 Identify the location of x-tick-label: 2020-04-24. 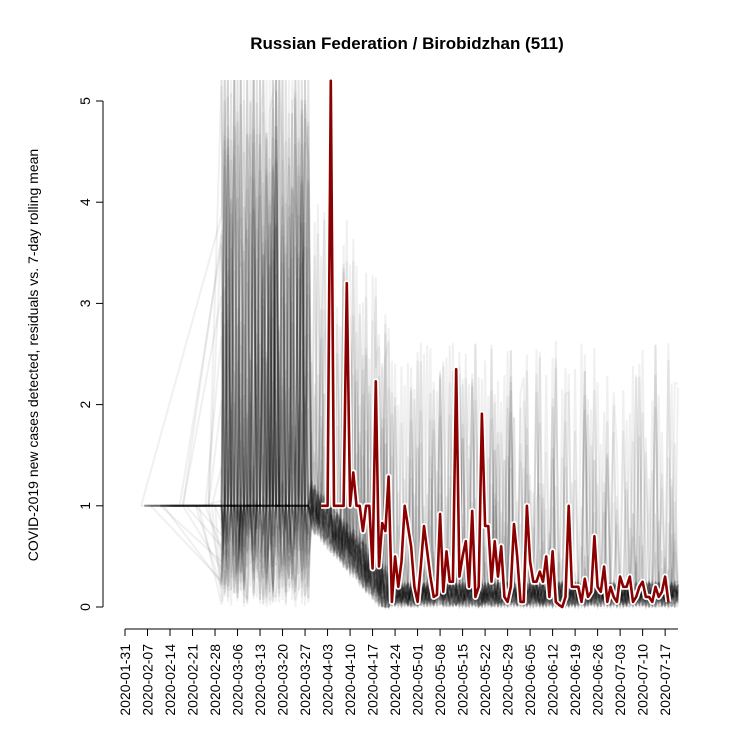
(395, 680).